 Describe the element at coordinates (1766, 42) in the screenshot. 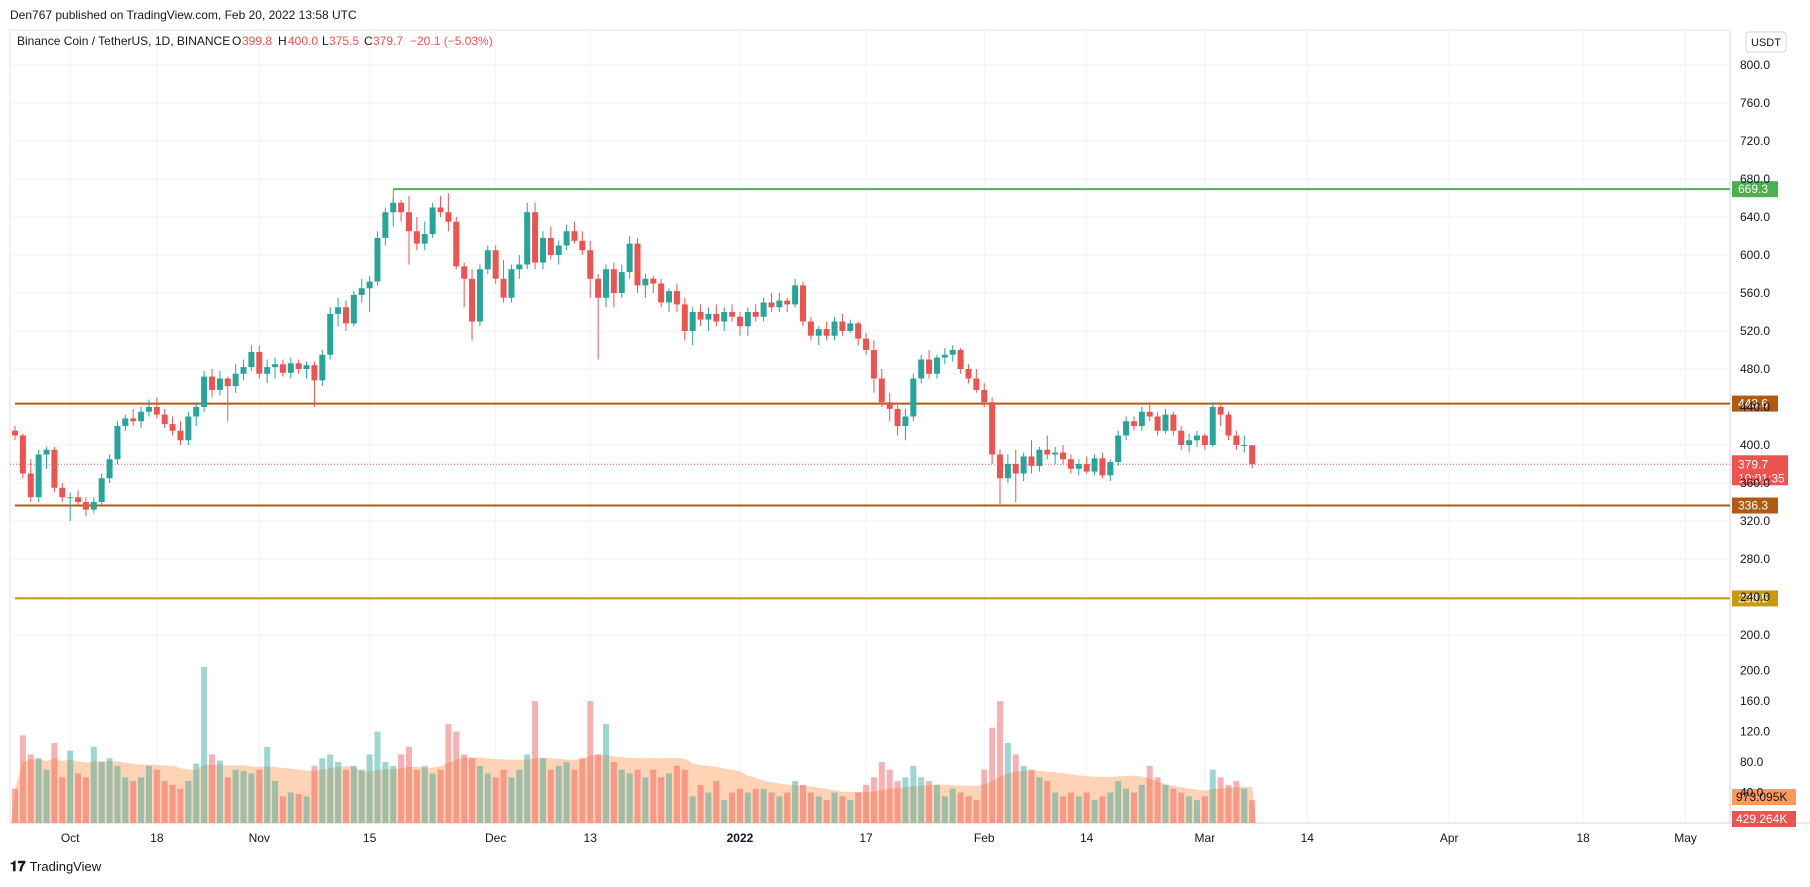

I see `currency-button: USDT` at that location.